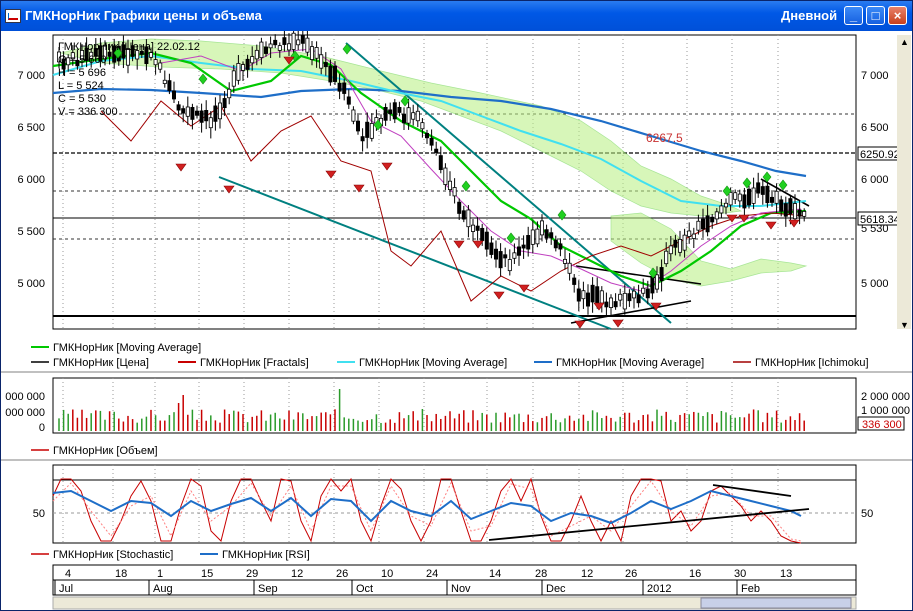 The width and height of the screenshot is (913, 611). Describe the element at coordinates (752, 490) in the screenshot. I see `rsi-resistance-line` at that location.